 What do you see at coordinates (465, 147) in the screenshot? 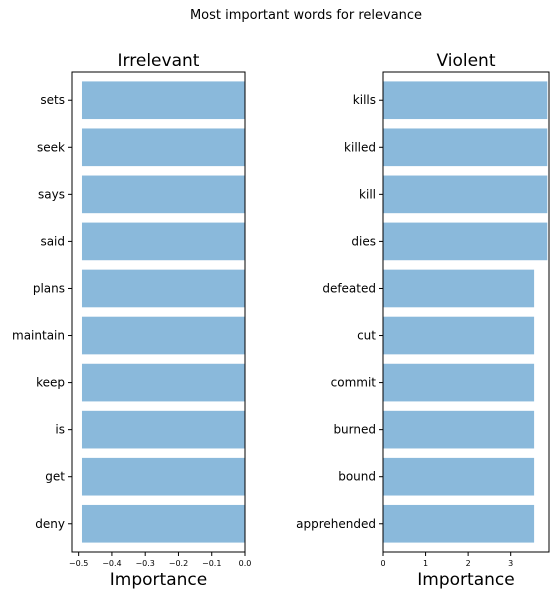
I see `bar-killed` at bounding box center [465, 147].